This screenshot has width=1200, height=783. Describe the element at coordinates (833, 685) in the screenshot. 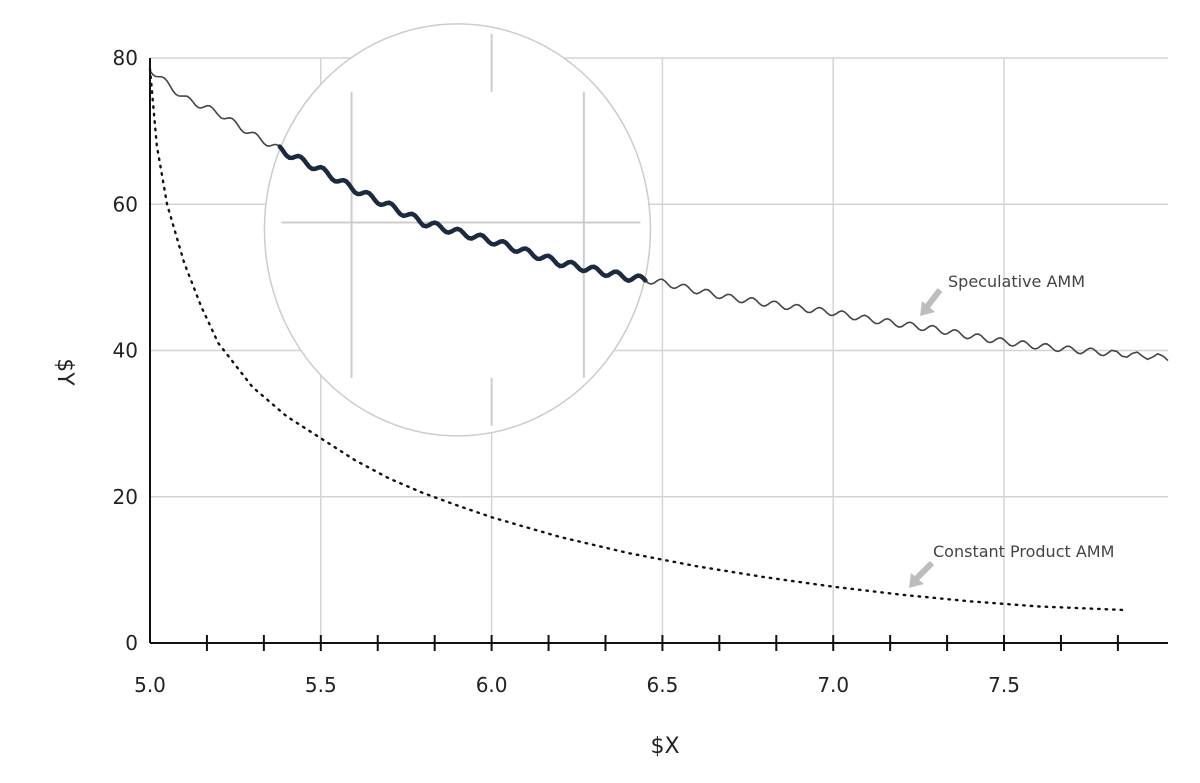

I see `x-tick-label: 7.0` at that location.